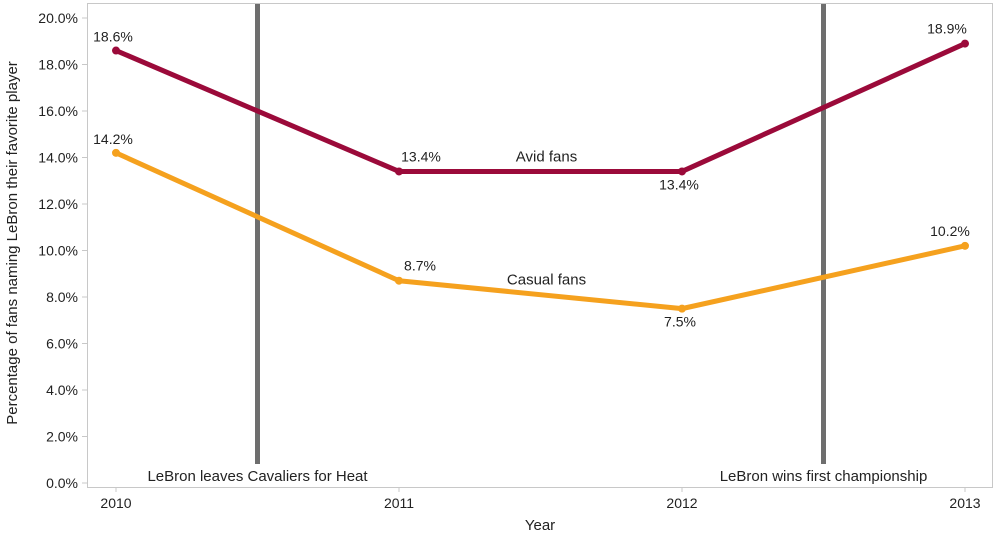  Describe the element at coordinates (58, 65) in the screenshot. I see `y-tick-label: 18.0%` at that location.